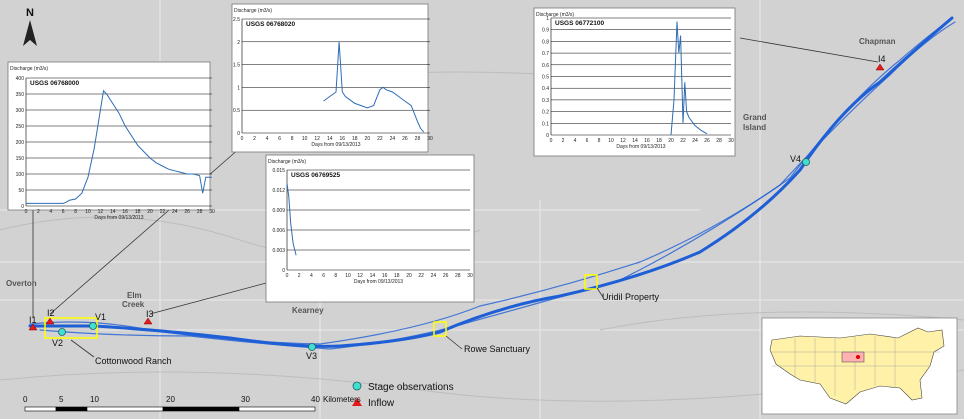 Image resolution: width=964 pixels, height=419 pixels. Describe the element at coordinates (312, 347) in the screenshot. I see `stage-marker-v3` at that location.